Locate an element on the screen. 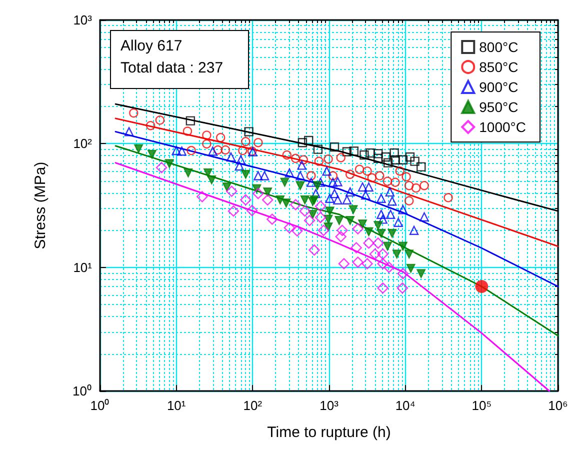 This screenshot has height=461, width=580. y-tick-label: 10² is located at coordinates (83, 144).